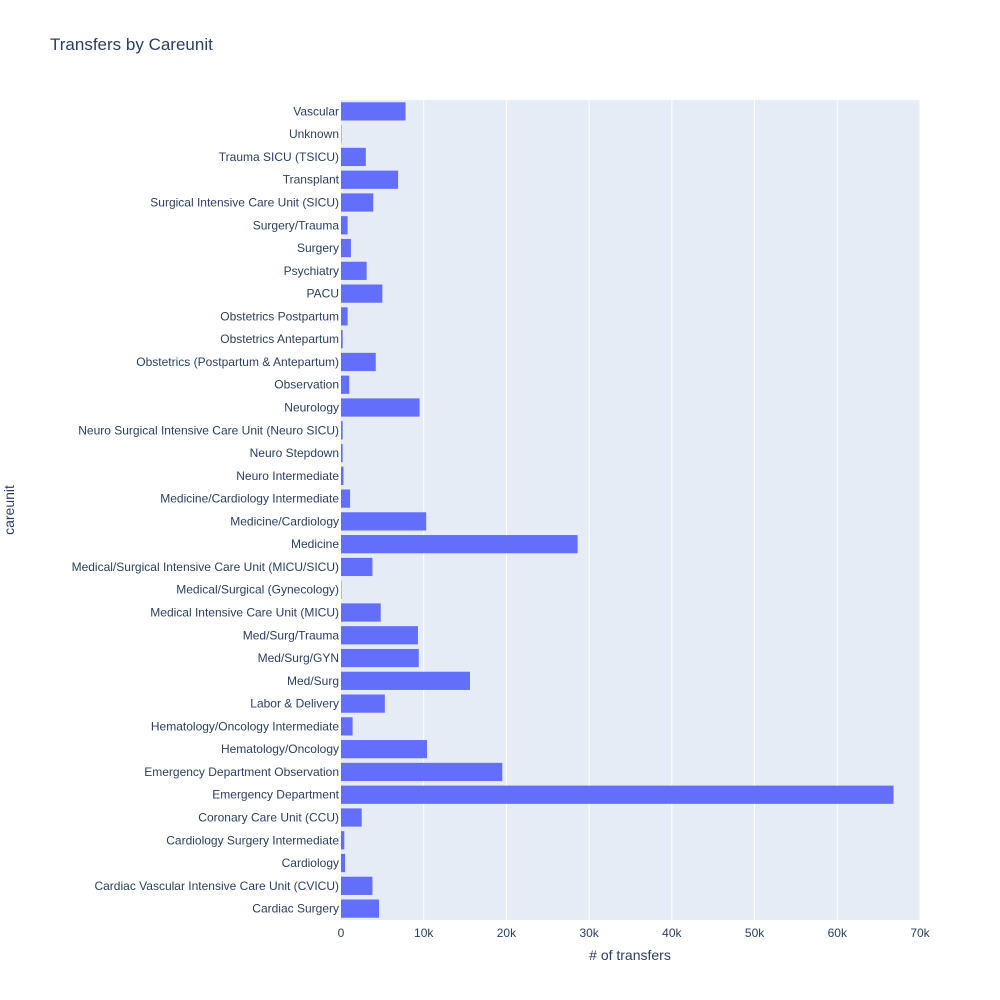 The width and height of the screenshot is (1000, 1000). Describe the element at coordinates (311, 408) in the screenshot. I see `category-label: Neurology` at that location.